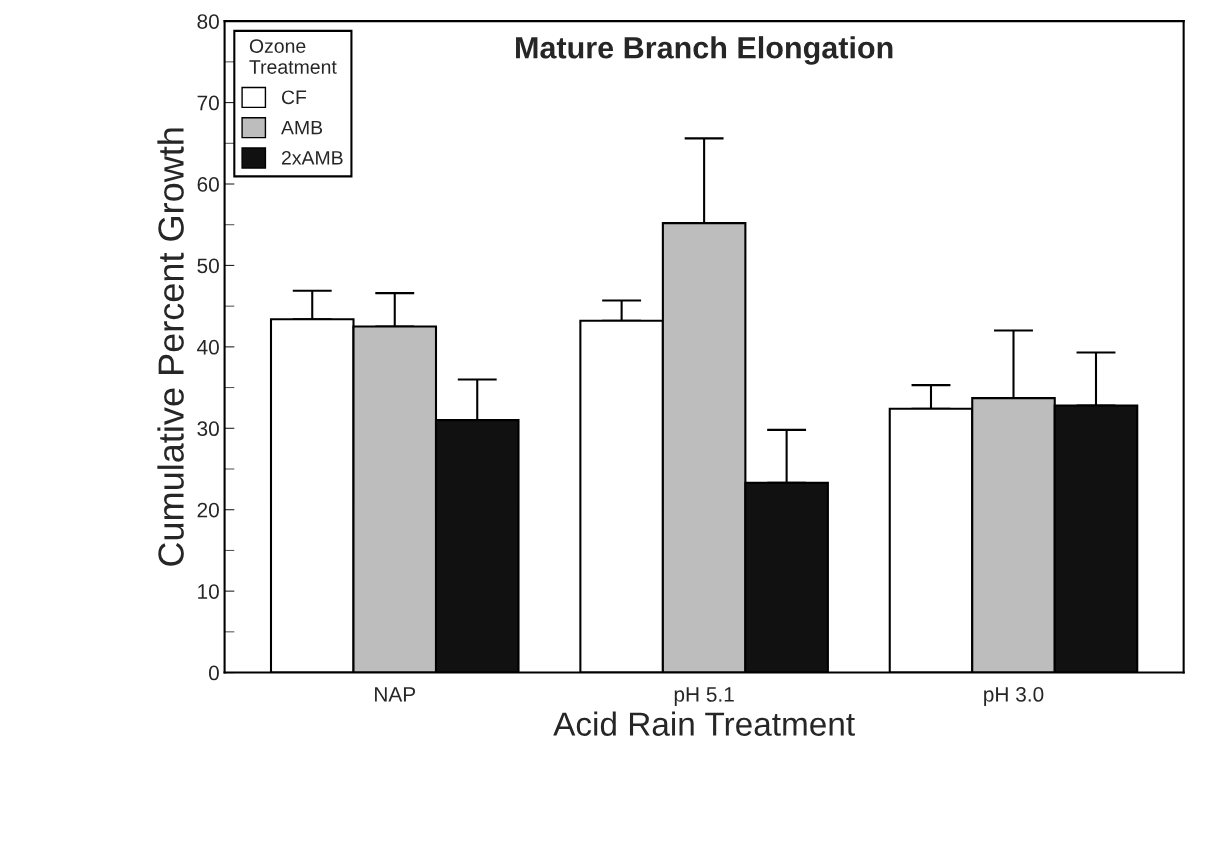  I want to click on y-tick-label: 70, so click(208, 103).